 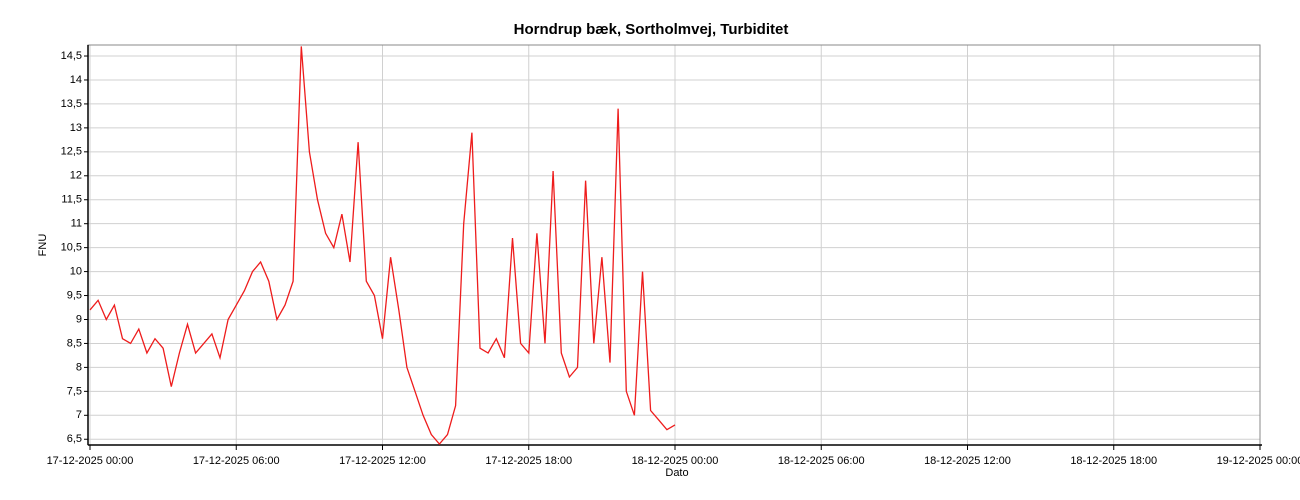 I want to click on x-tick-label: 17-12-2025 18:00, so click(x=528, y=461).